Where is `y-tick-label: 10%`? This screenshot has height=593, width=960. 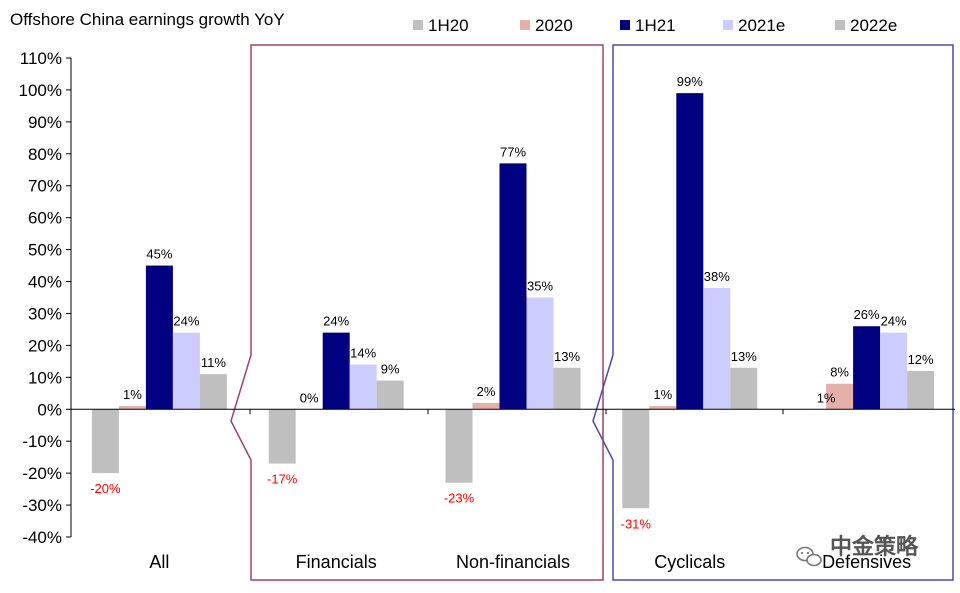
y-tick-label: 10% is located at coordinates (45, 377).